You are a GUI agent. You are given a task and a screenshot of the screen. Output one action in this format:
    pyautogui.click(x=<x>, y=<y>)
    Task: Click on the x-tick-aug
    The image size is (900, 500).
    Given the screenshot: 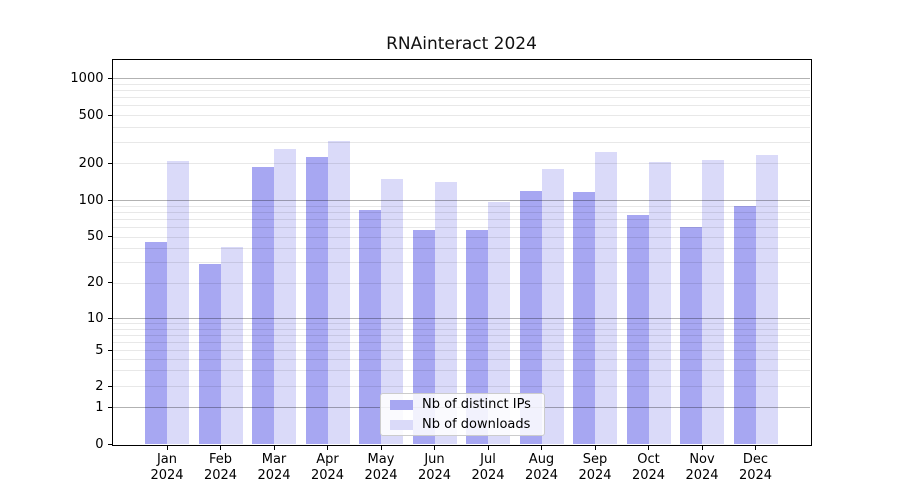 What is the action you would take?
    pyautogui.click(x=542, y=447)
    